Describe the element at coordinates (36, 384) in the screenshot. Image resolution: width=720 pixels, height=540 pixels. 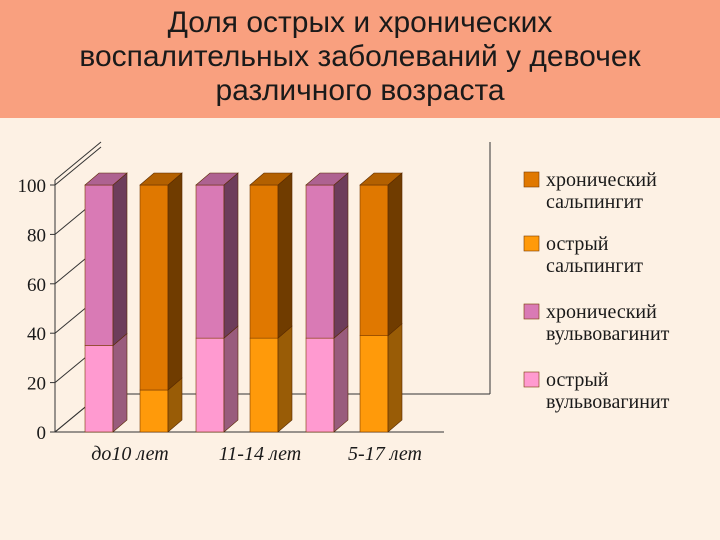
I see `y-tick-label: 20` at that location.